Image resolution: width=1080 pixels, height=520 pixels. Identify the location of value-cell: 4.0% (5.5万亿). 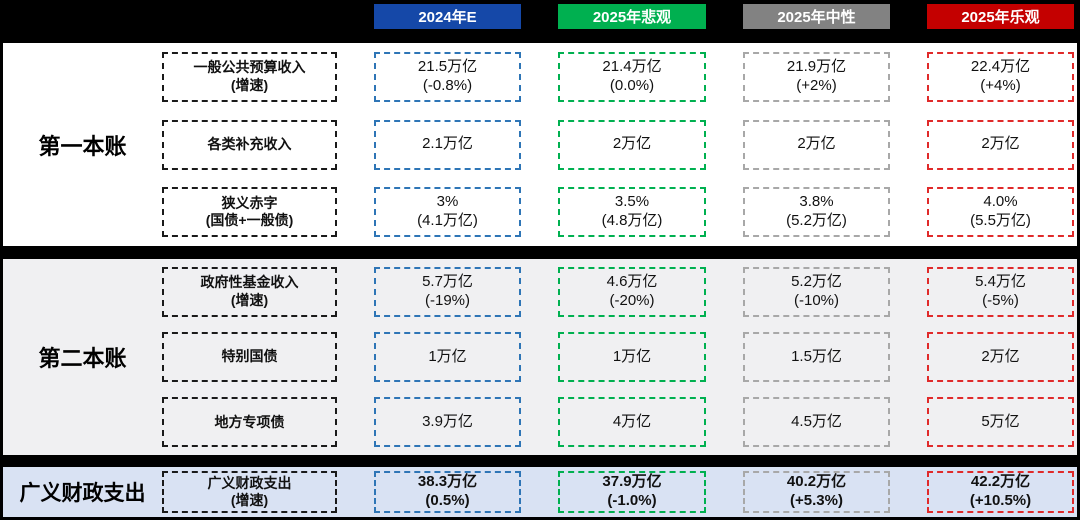
(1000, 212).